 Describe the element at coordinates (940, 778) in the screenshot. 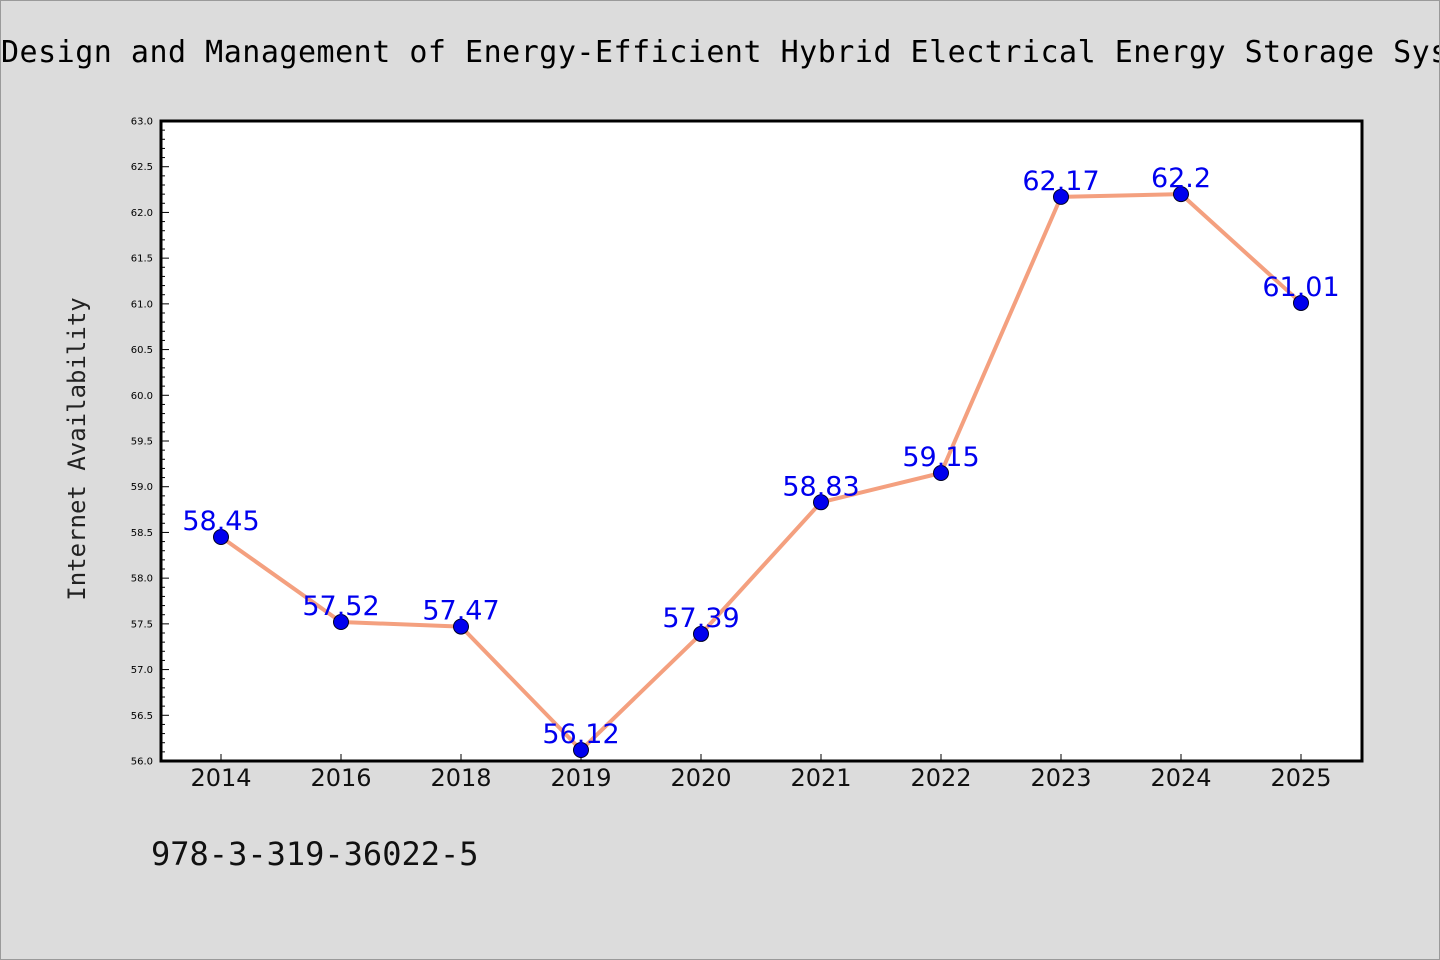

I see `x-tick-label: 2022` at that location.